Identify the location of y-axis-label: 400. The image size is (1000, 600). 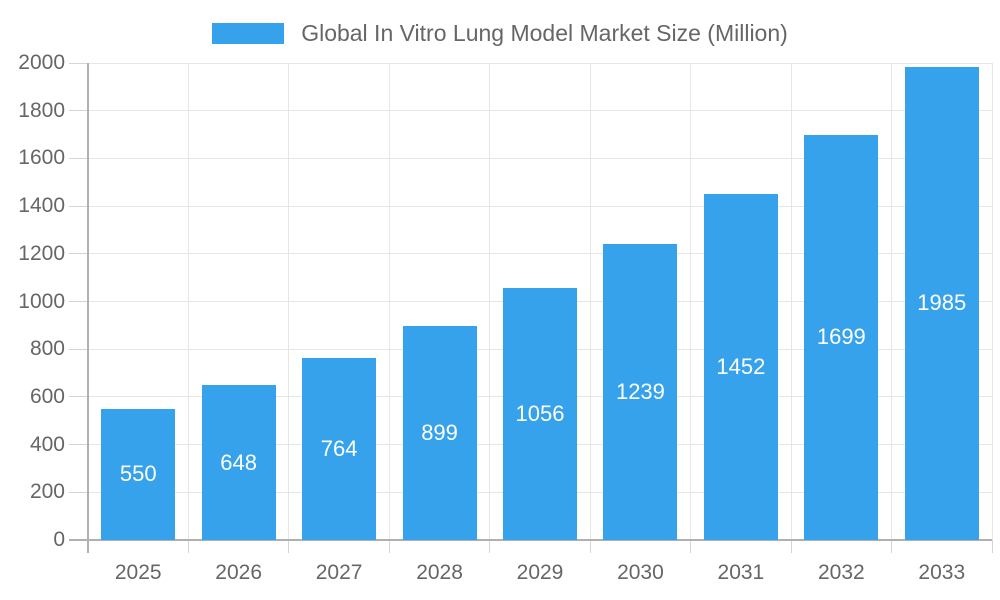
(47, 444).